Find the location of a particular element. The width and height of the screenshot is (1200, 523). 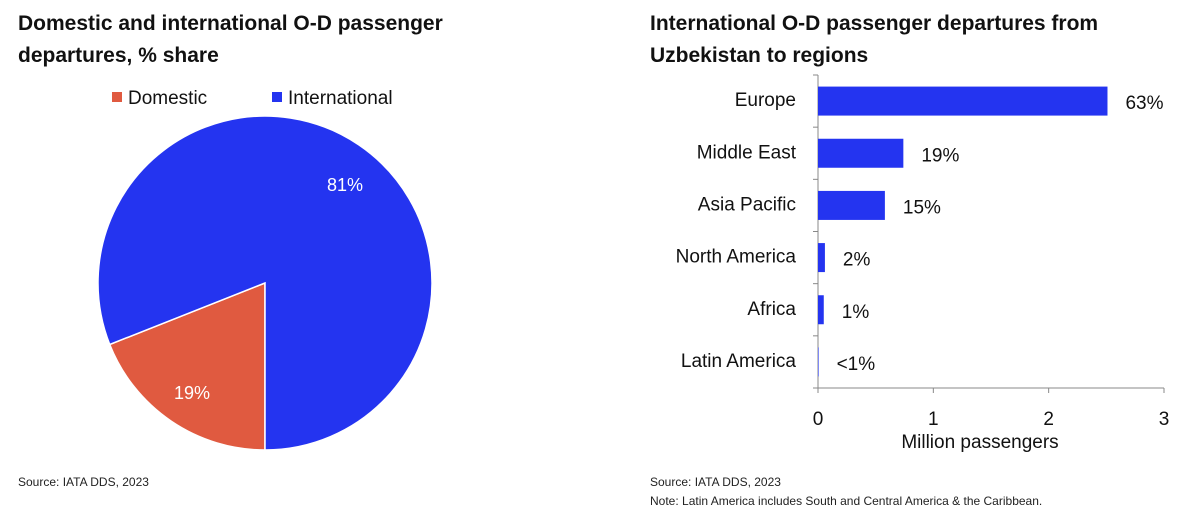

x-tick-label: 1 is located at coordinates (933, 419).